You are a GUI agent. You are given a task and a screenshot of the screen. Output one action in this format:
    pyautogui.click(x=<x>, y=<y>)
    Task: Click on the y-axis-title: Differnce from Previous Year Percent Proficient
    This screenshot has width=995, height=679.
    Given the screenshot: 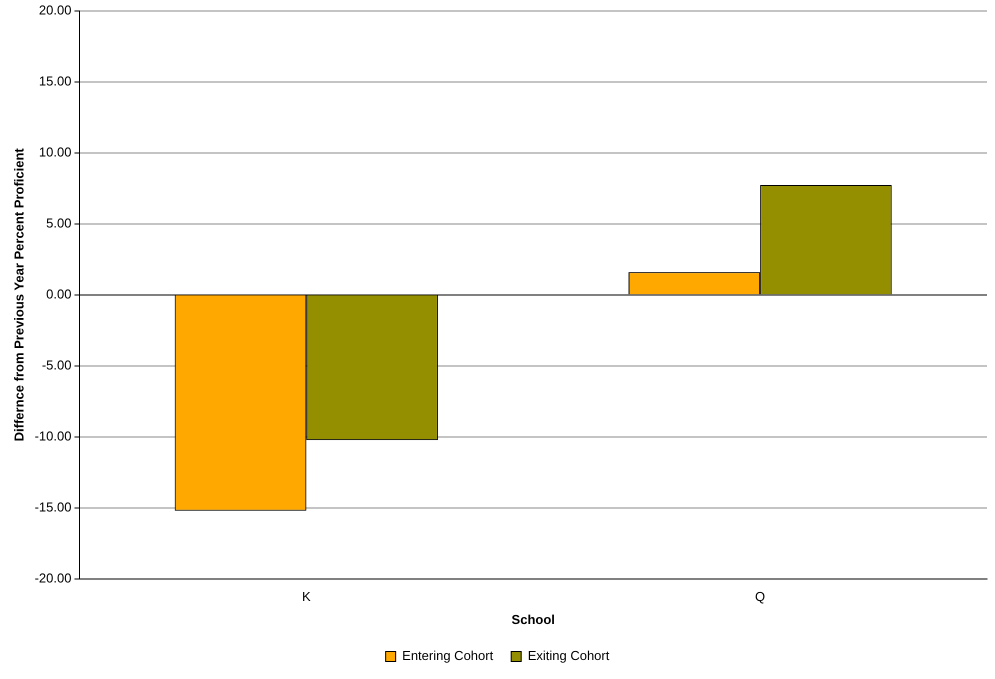 What is the action you would take?
    pyautogui.click(x=18, y=295)
    